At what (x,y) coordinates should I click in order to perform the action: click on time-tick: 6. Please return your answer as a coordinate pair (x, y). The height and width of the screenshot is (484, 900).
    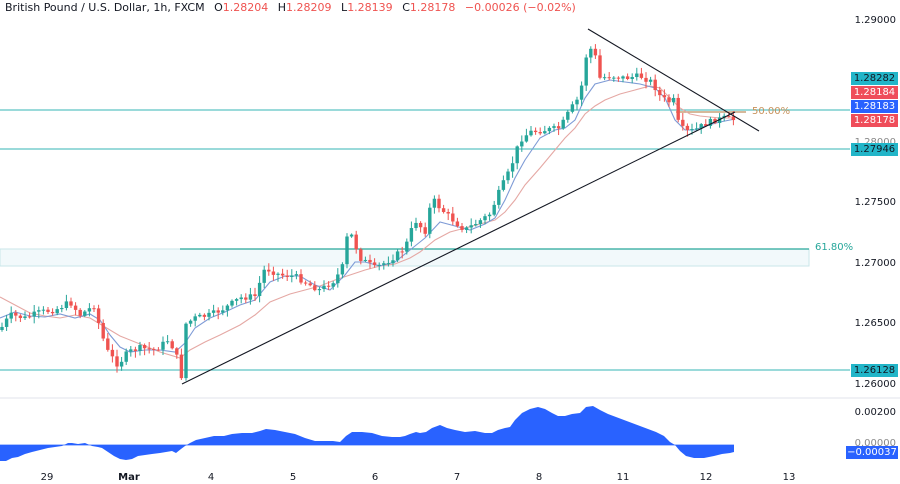
    Looking at the image, I should click on (375, 477).